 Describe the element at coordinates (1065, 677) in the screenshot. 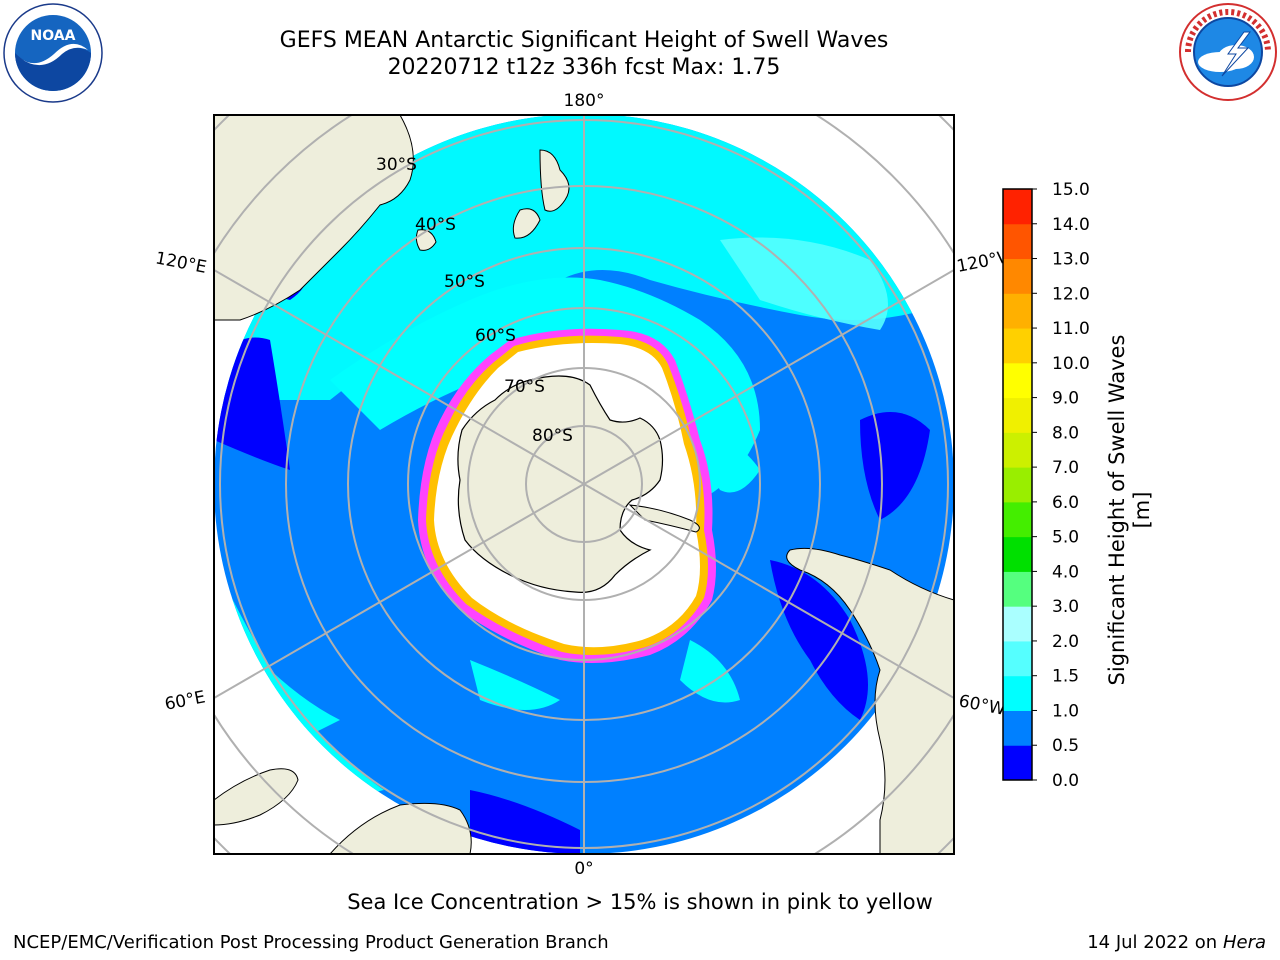

I see `colorbar-tick-label: 1.5` at that location.